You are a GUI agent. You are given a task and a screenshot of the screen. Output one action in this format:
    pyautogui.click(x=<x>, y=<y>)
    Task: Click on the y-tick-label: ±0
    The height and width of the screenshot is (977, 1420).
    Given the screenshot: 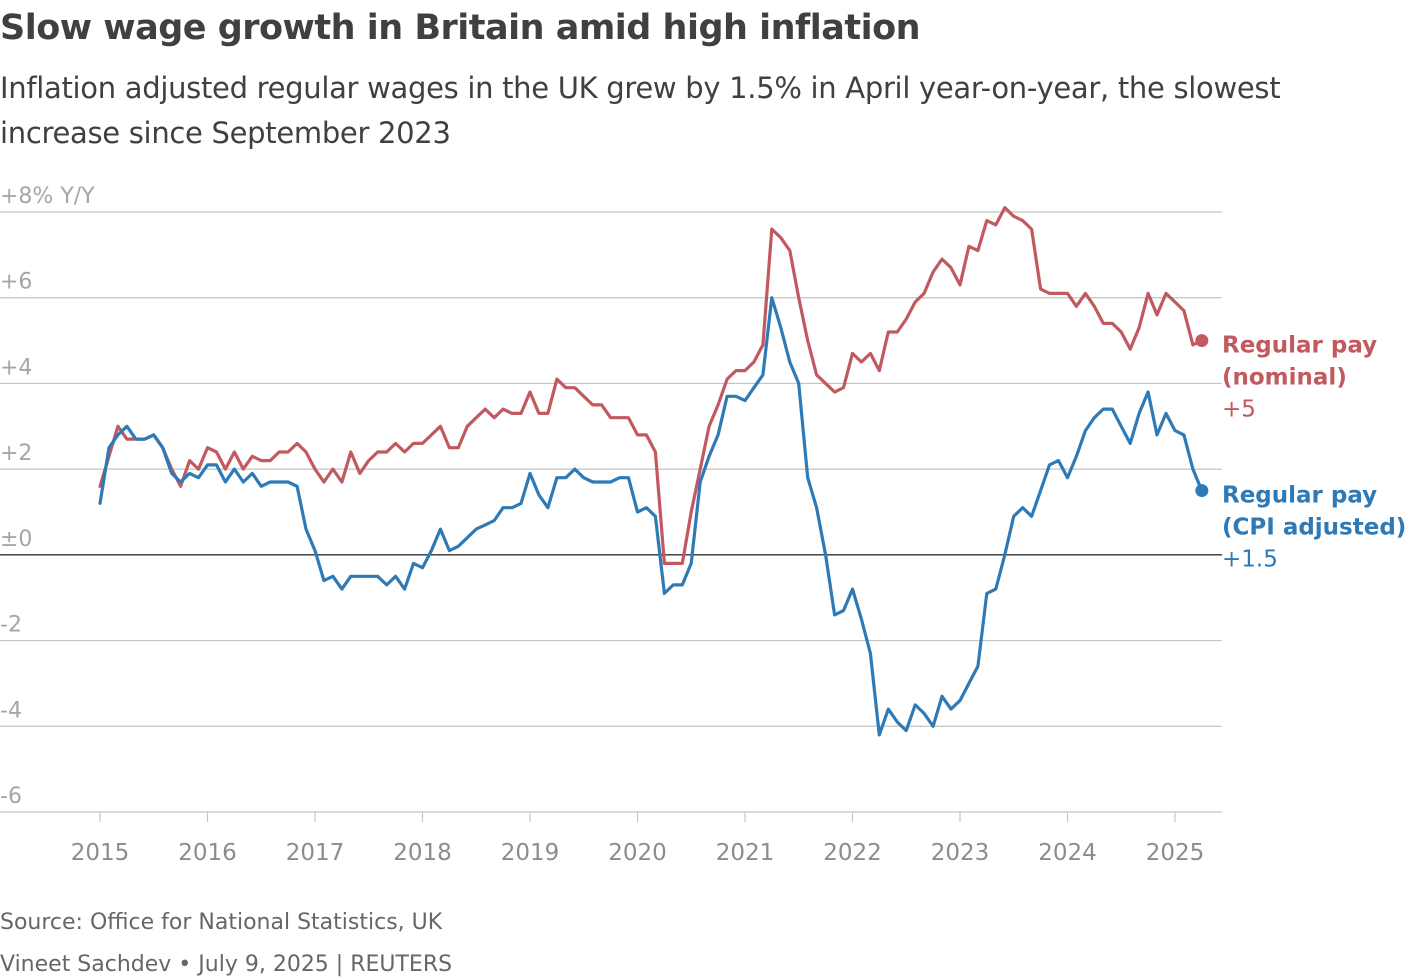 What is the action you would take?
    pyautogui.click(x=16, y=539)
    